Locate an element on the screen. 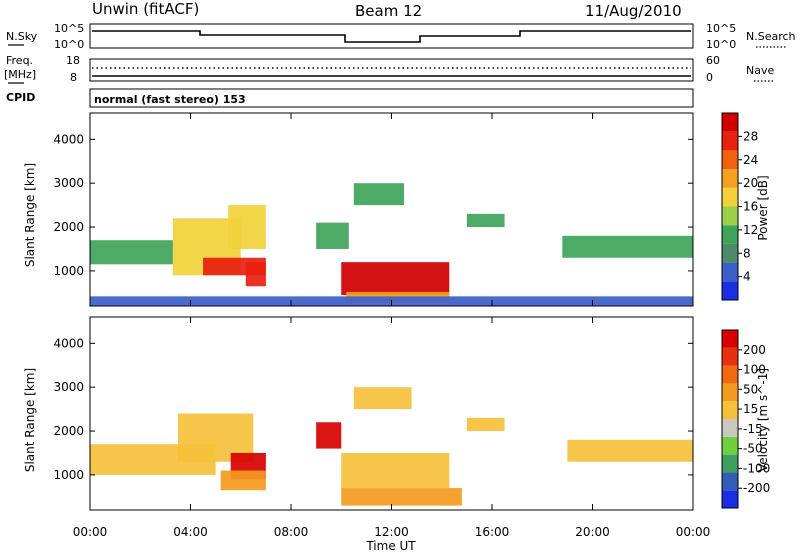 The height and width of the screenshot is (558, 800). velocity-colorbar-frame is located at coordinates (730, 419).